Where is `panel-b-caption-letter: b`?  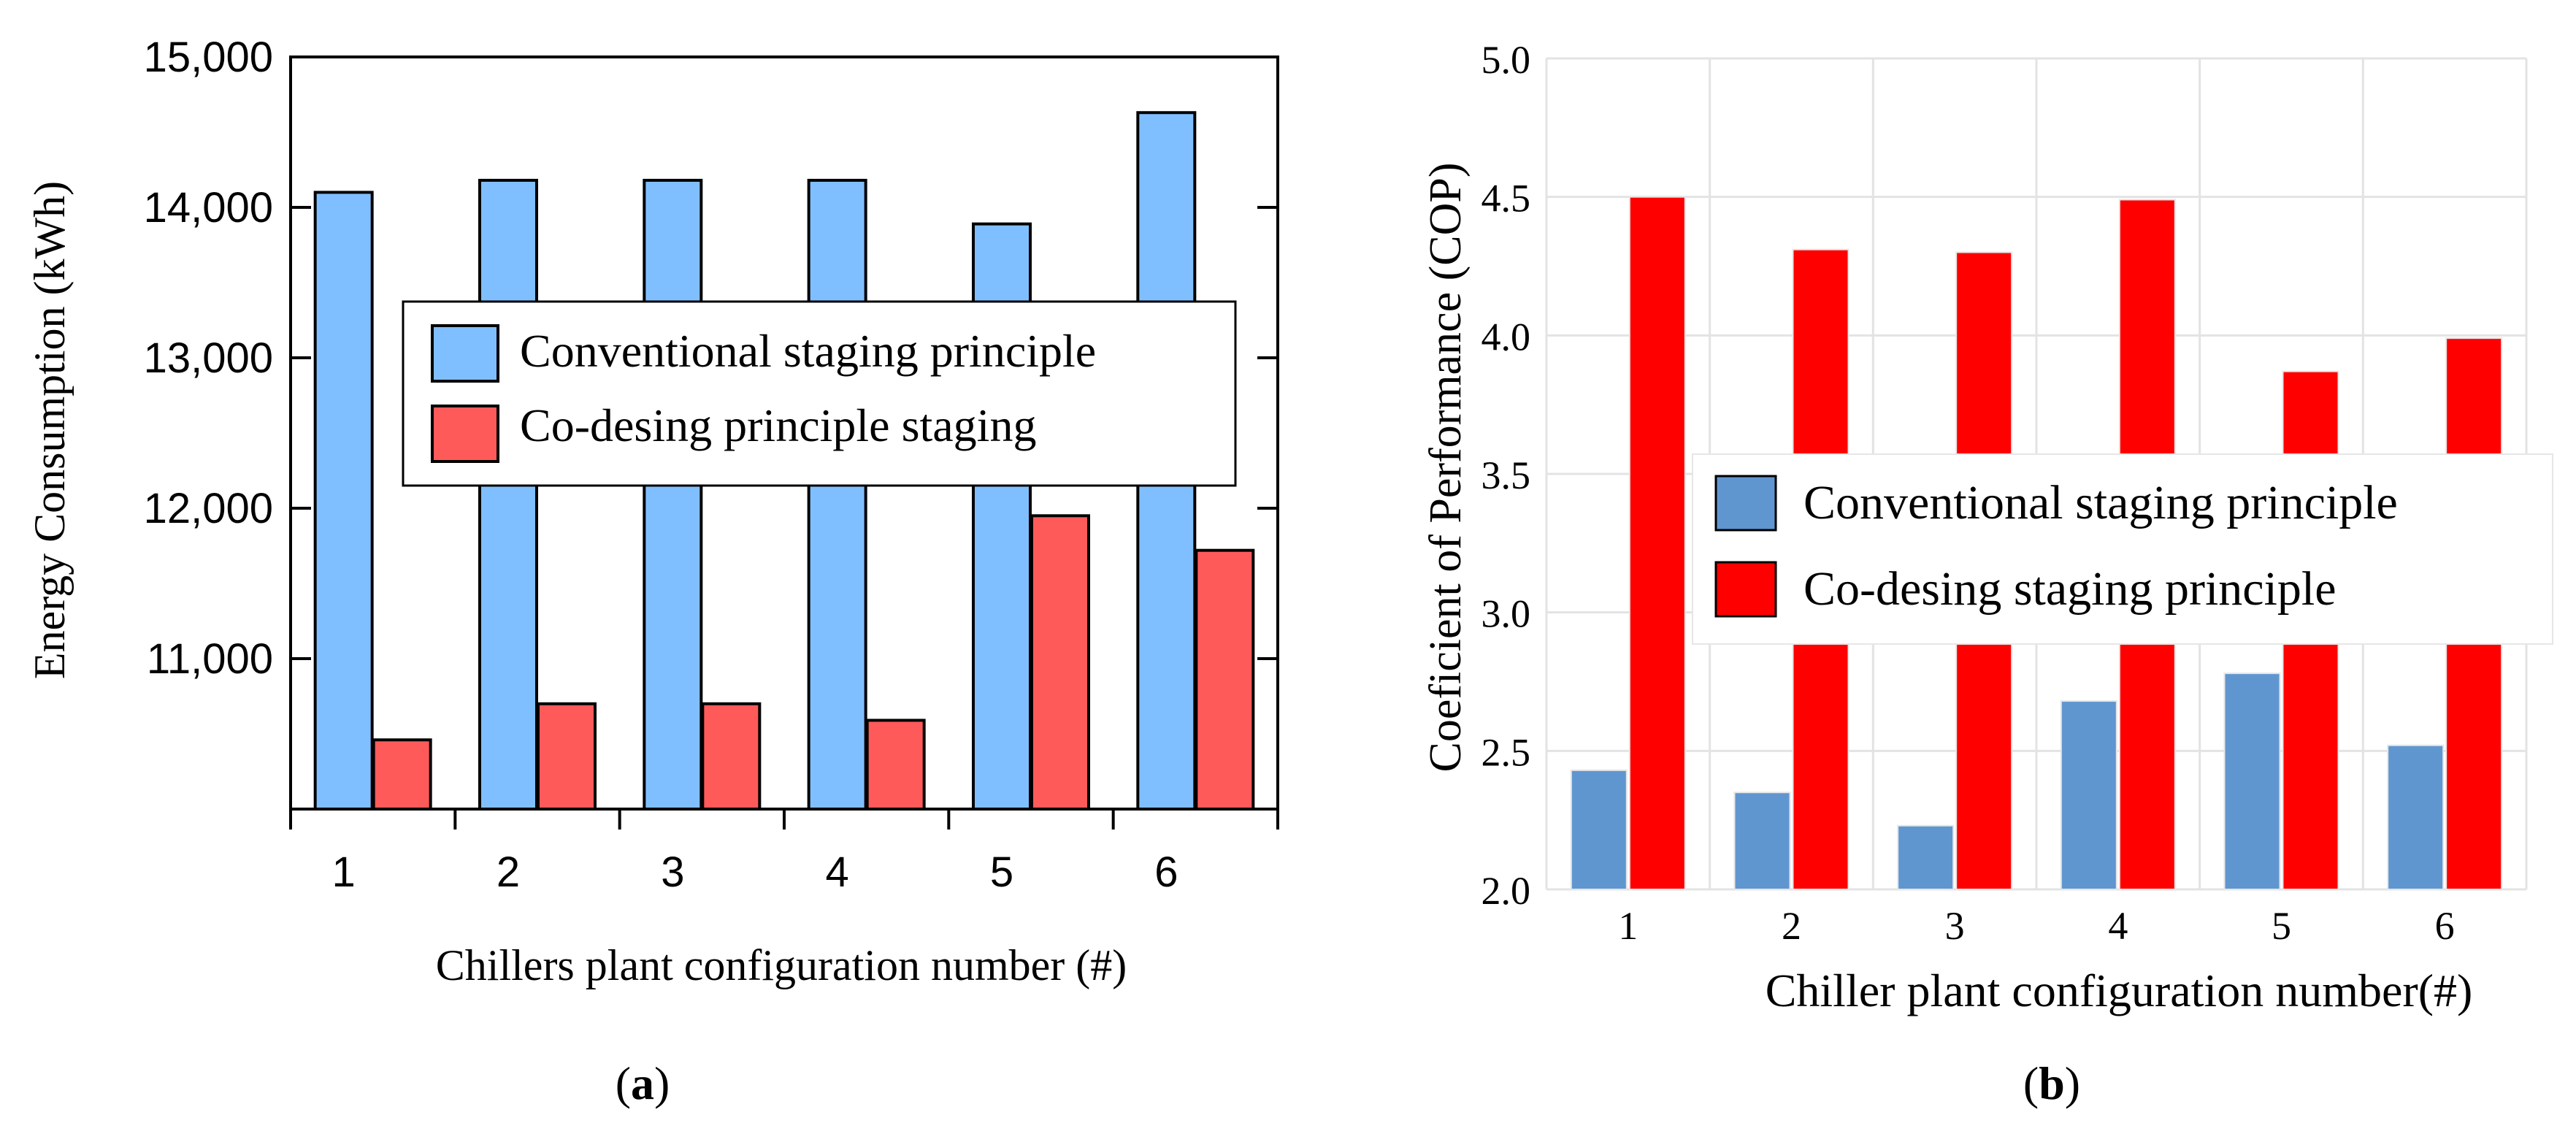 panel-b-caption-letter: b is located at coordinates (2052, 1083).